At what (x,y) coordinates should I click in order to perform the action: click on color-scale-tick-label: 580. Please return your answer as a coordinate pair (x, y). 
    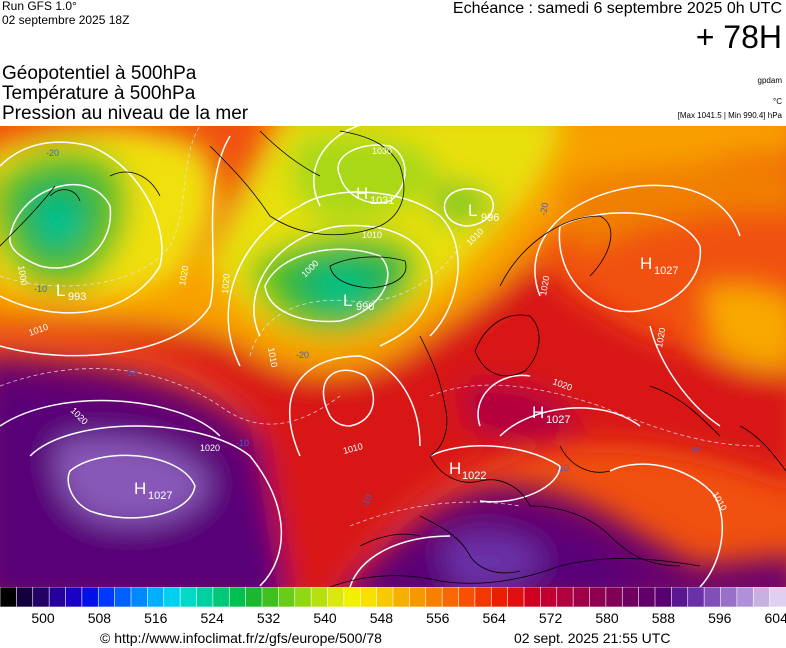
    Looking at the image, I should click on (607, 618).